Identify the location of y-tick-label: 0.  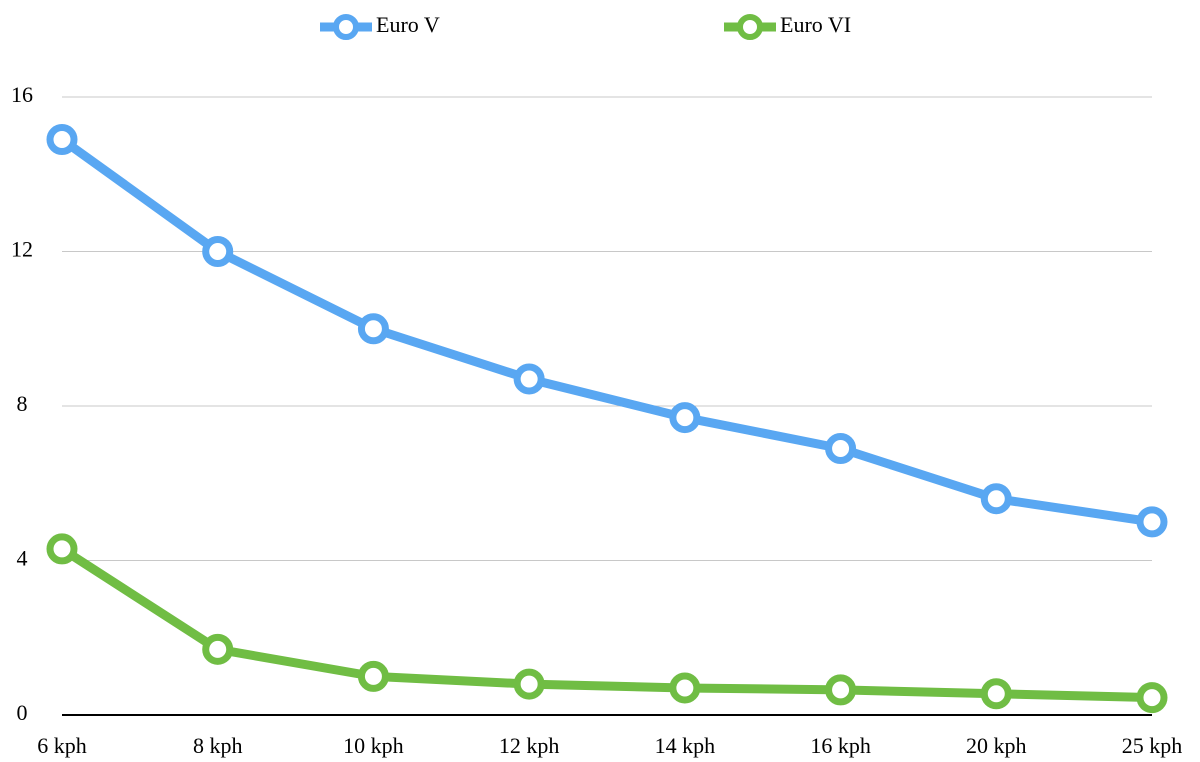
(22, 712).